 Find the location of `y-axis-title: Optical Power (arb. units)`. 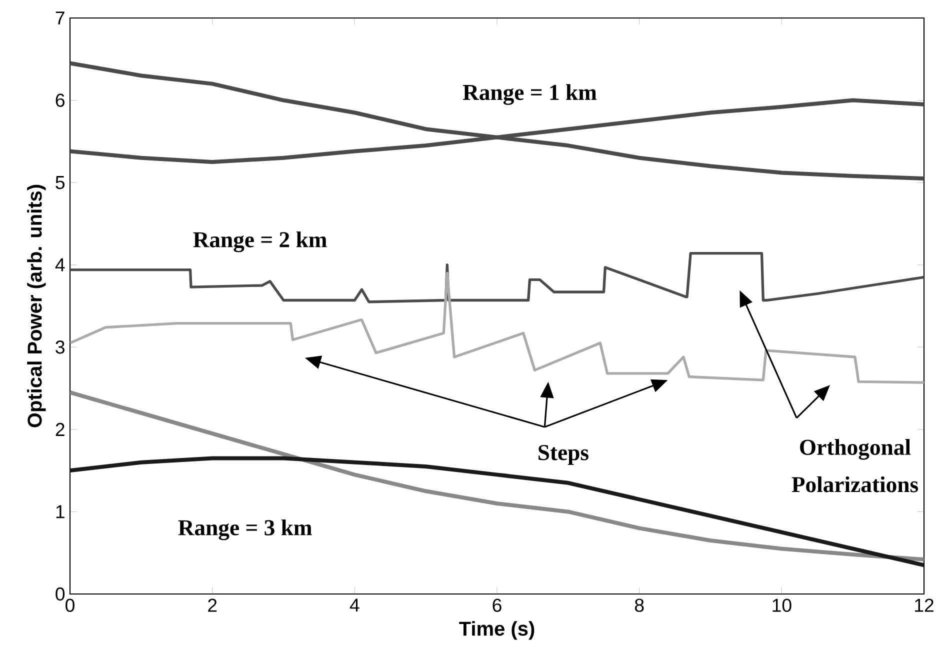

y-axis-title: Optical Power (arb. units) is located at coordinates (36, 306).